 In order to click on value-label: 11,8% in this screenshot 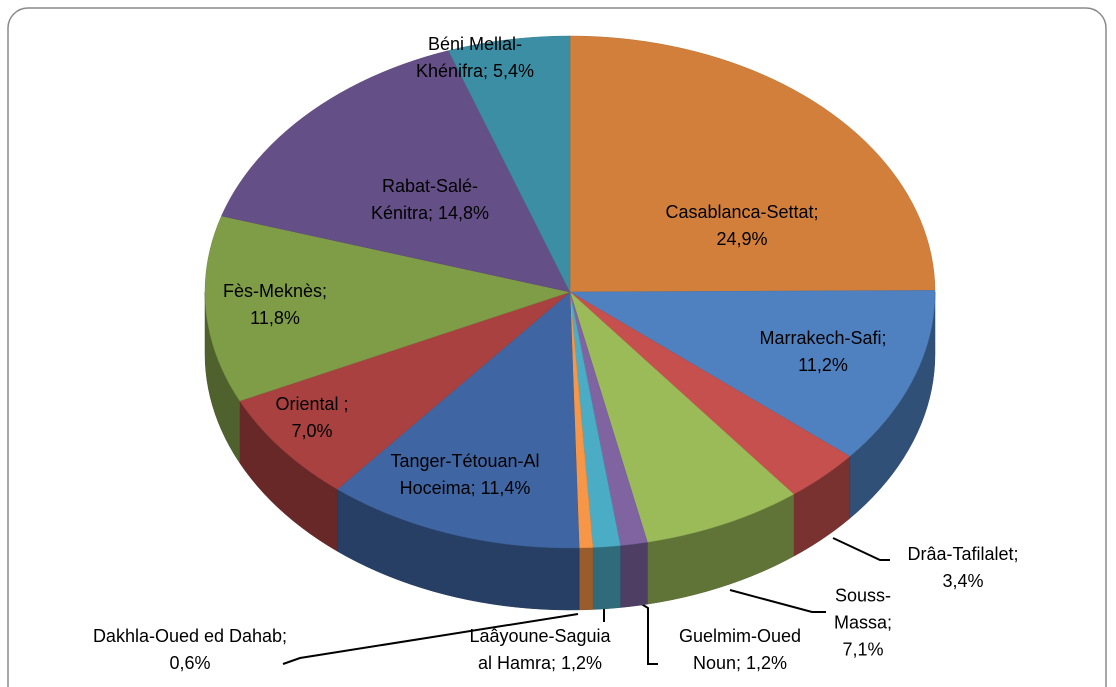, I will do `click(275, 318)`.